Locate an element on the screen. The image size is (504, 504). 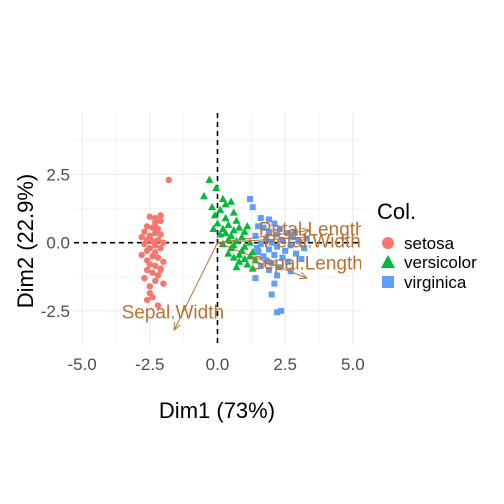
variable-label: Sepal.Length is located at coordinates (307, 263).